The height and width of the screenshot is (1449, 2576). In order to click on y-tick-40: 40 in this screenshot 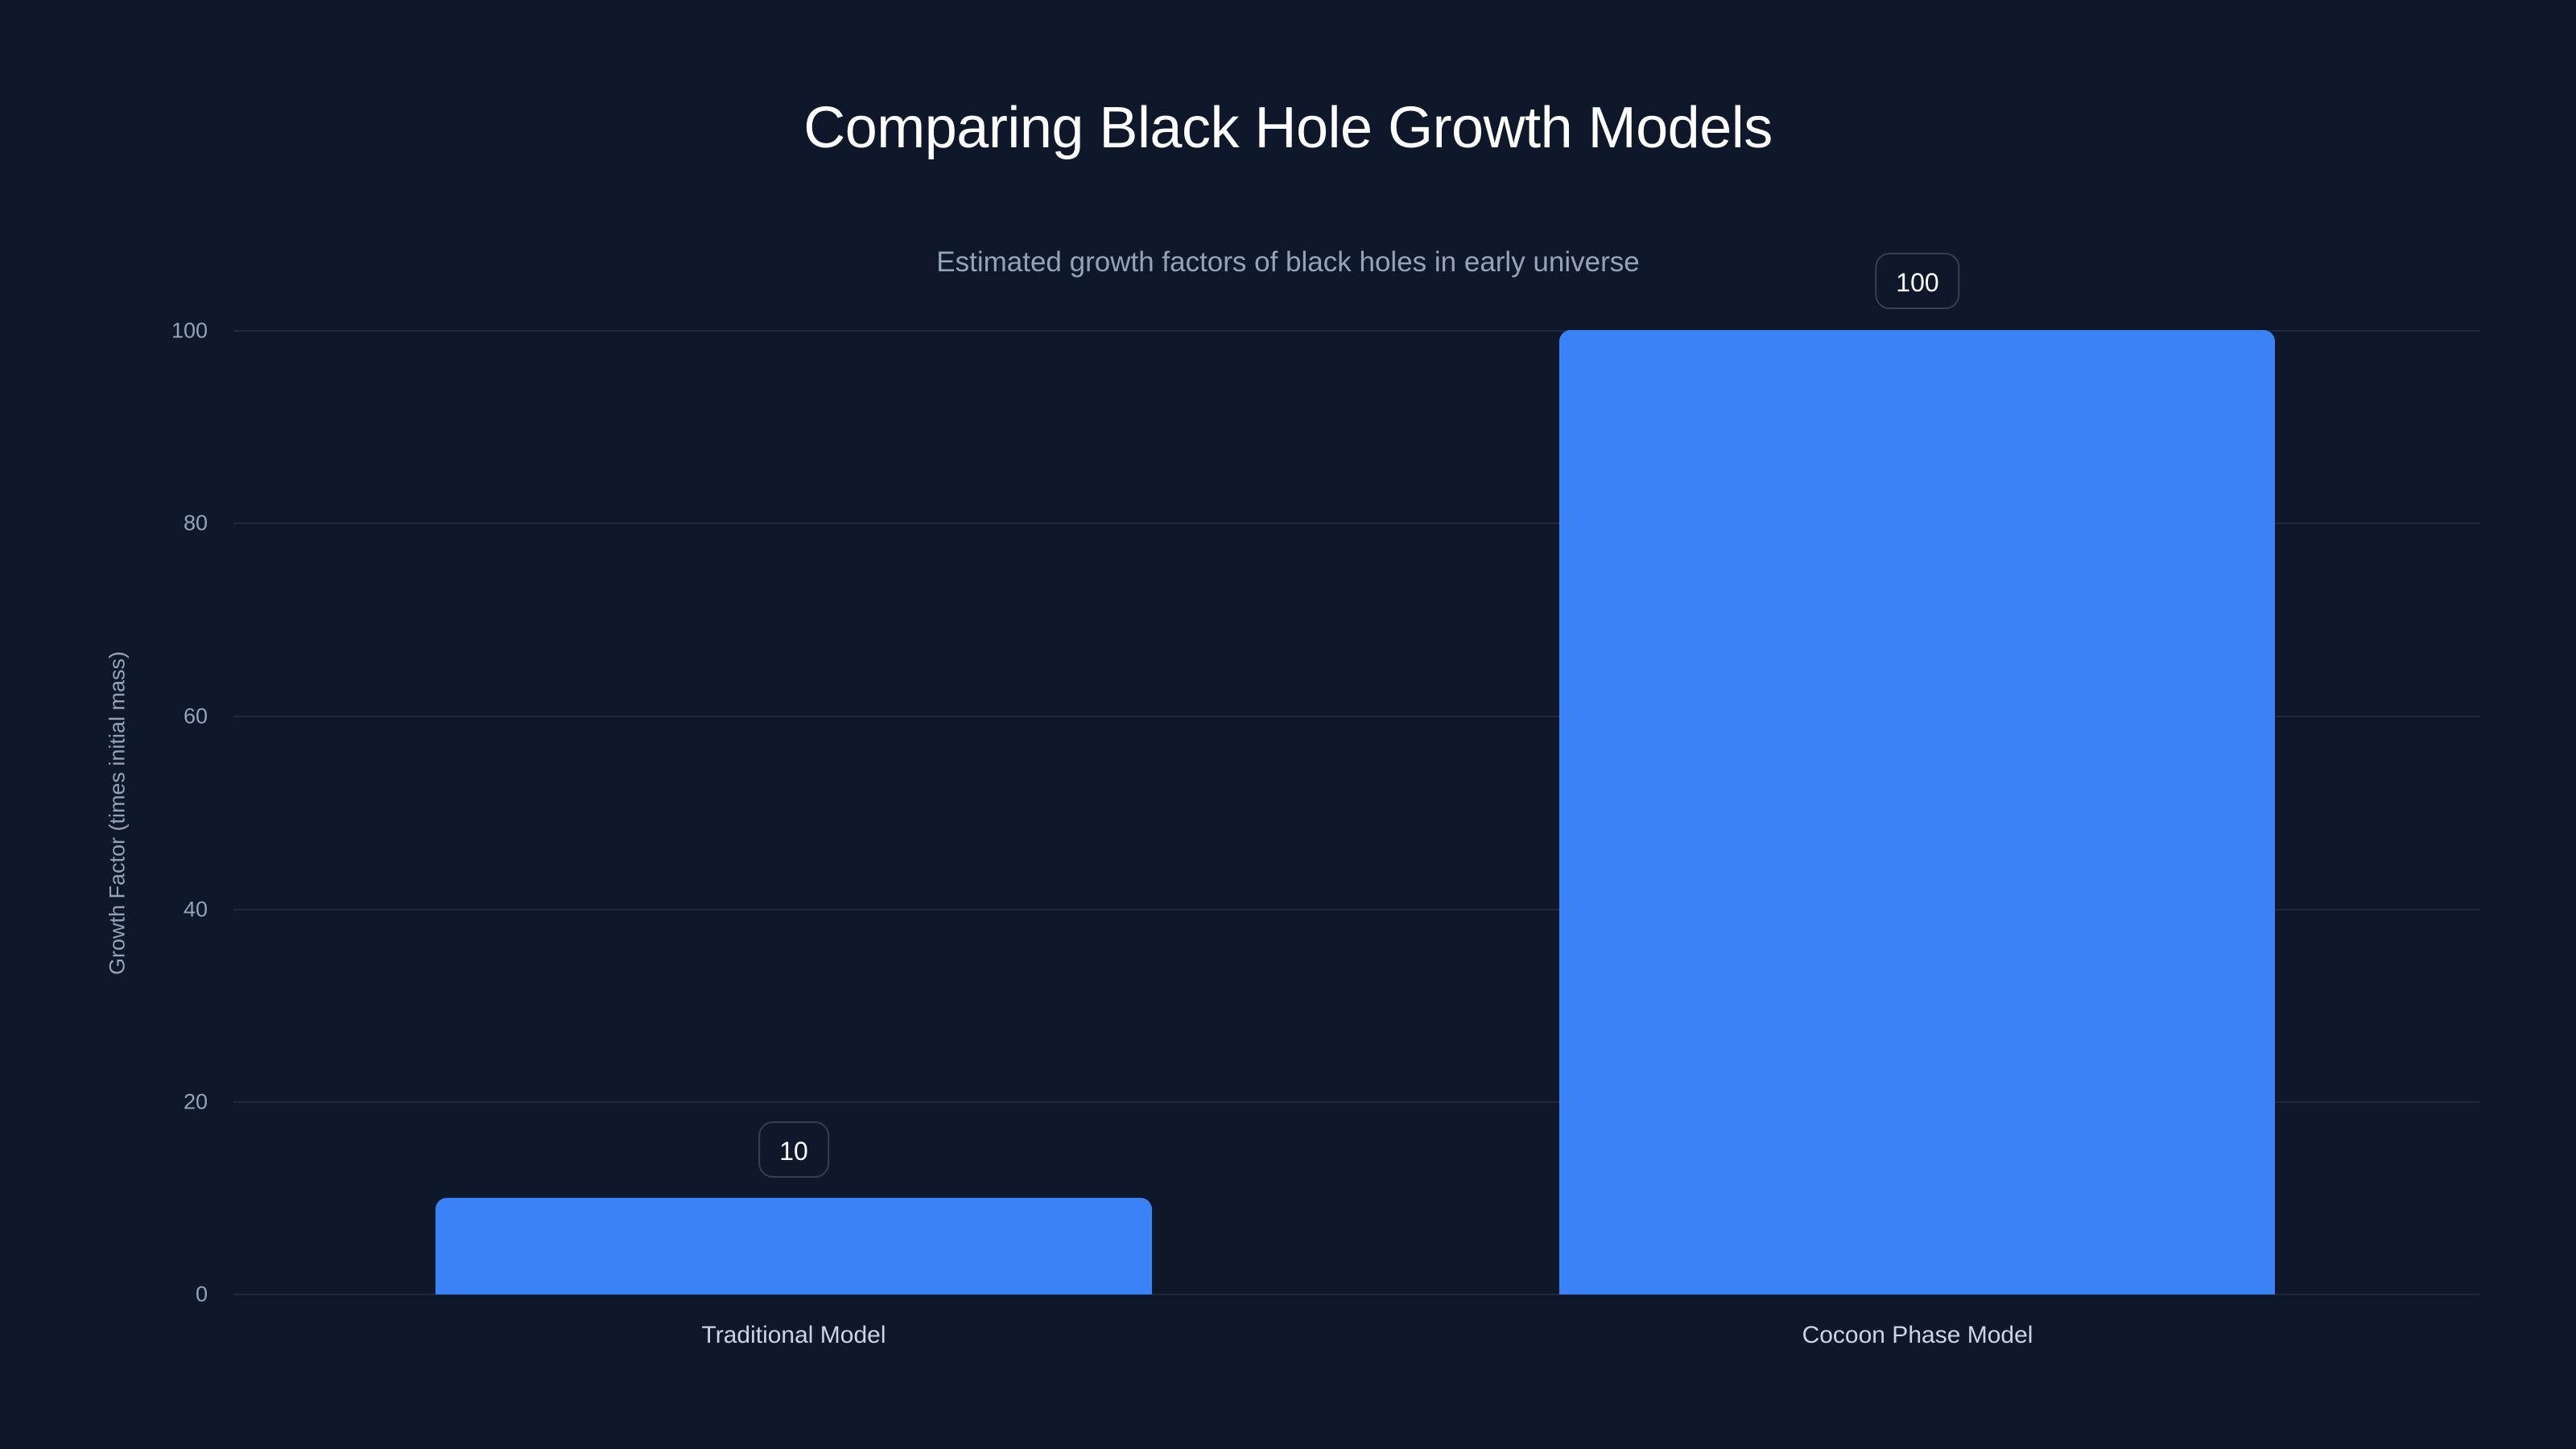, I will do `click(195, 909)`.